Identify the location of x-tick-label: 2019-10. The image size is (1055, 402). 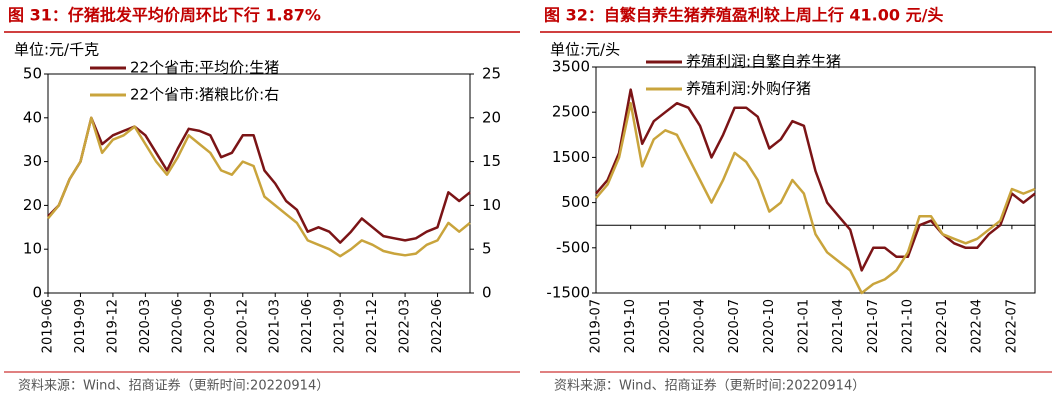
(630, 326).